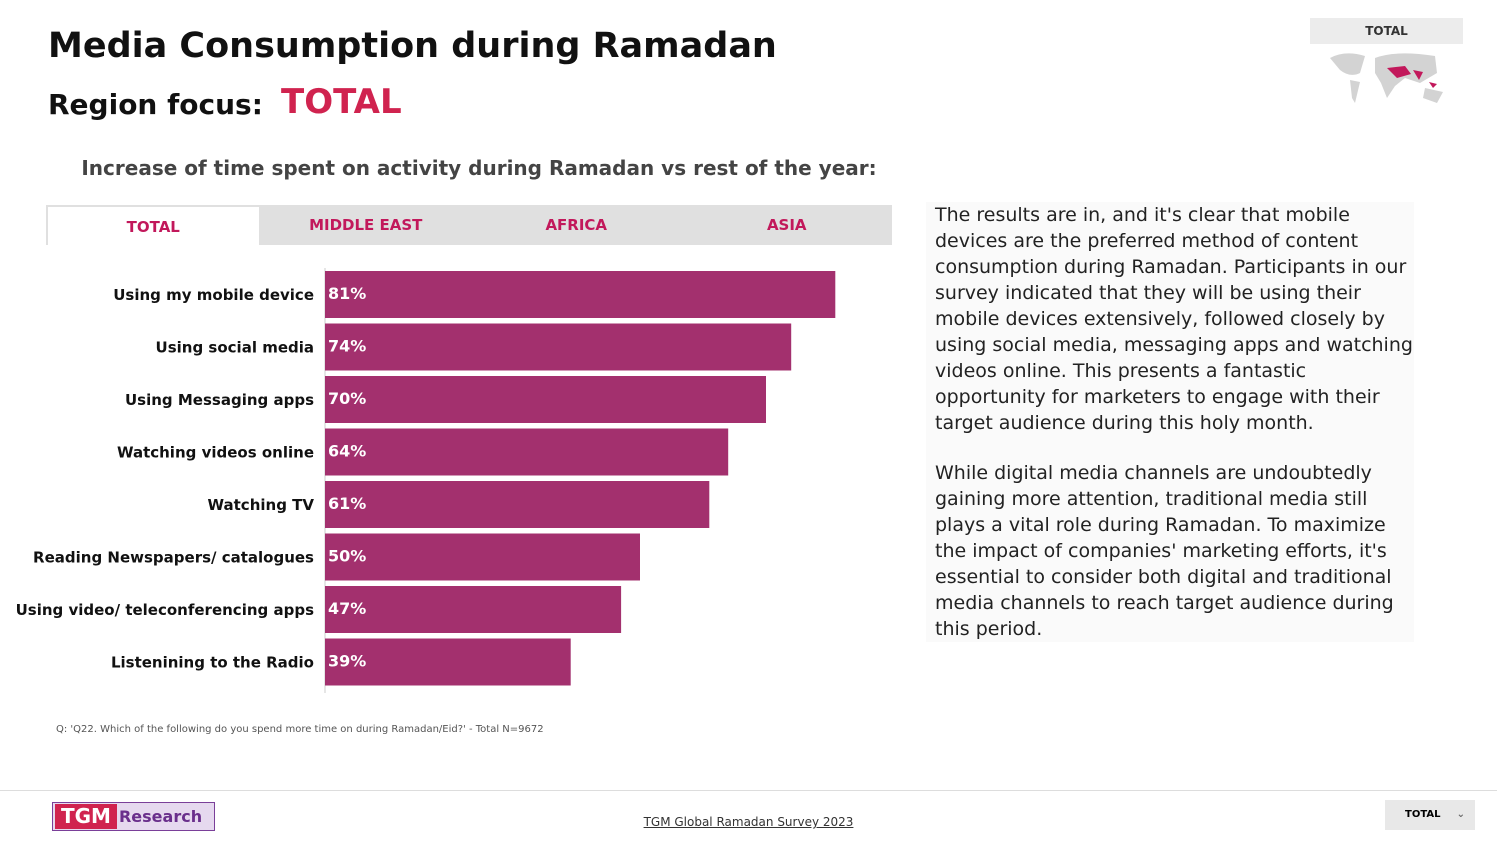  What do you see at coordinates (786, 225) in the screenshot?
I see `tab: ASIA` at bounding box center [786, 225].